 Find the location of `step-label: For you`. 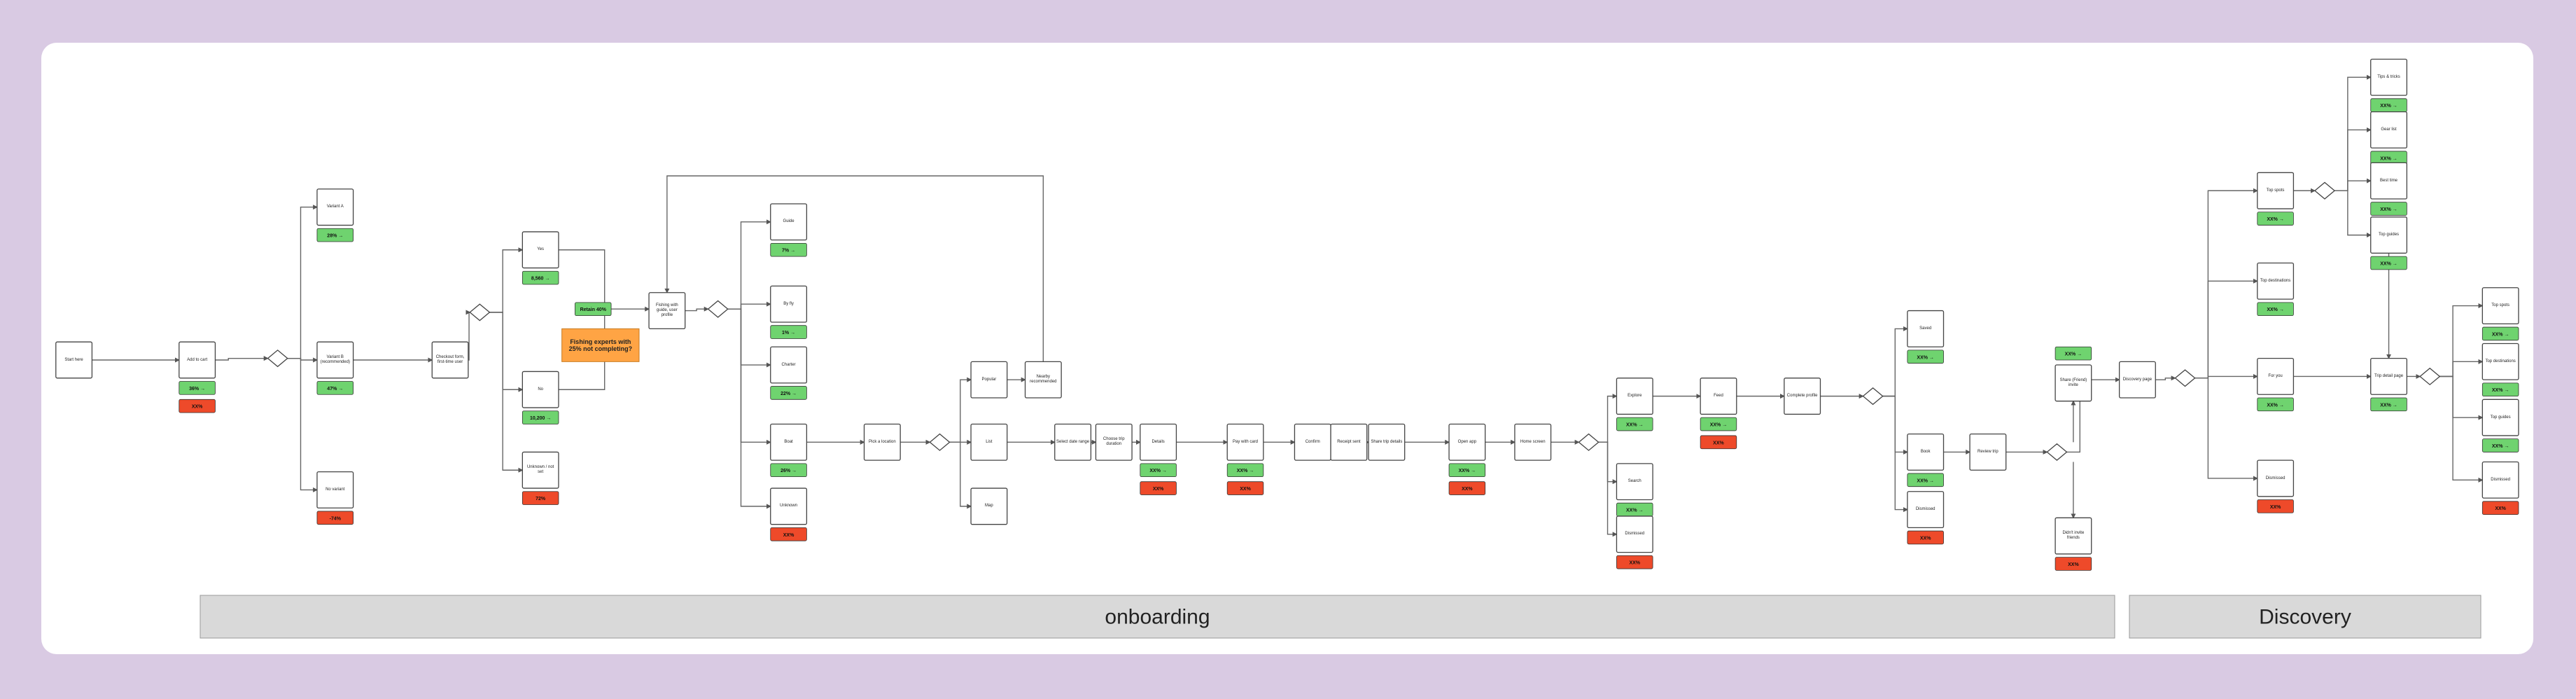

step-label: For you is located at coordinates (2275, 376).